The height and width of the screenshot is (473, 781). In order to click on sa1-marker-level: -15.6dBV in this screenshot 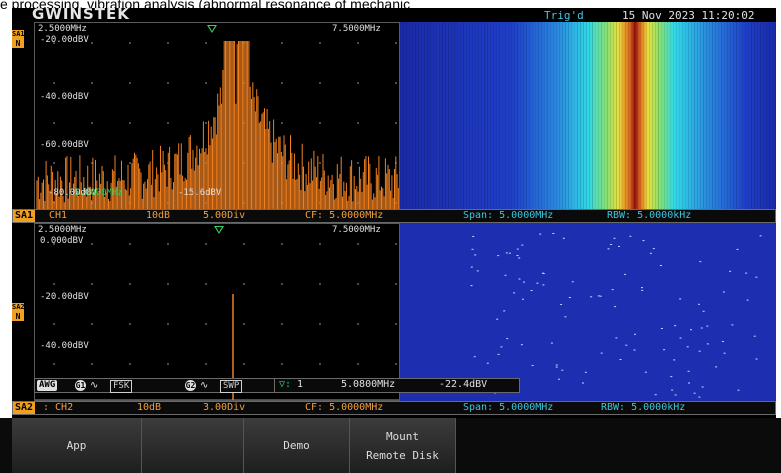, I will do `click(200, 193)`.